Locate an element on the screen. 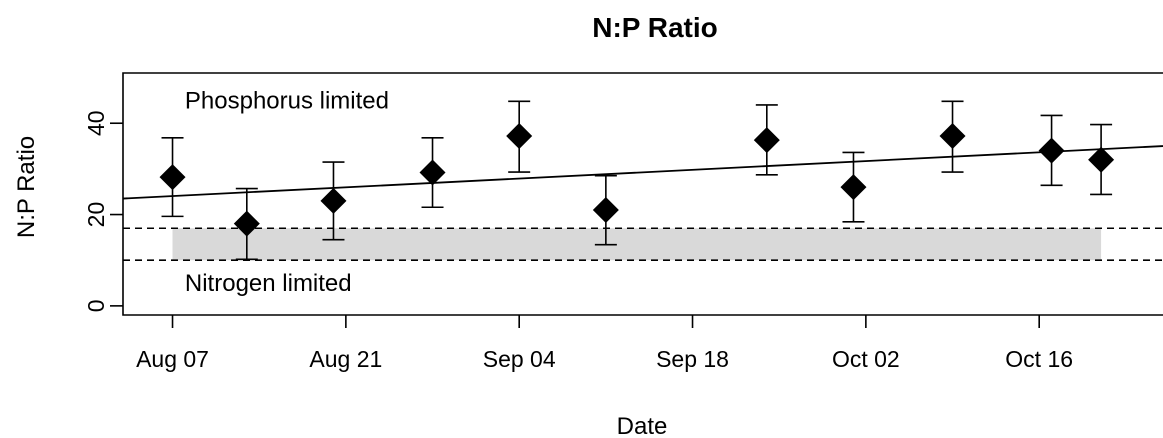 The width and height of the screenshot is (1163, 438). x-tick-label-4: Oct 02 is located at coordinates (866, 359).